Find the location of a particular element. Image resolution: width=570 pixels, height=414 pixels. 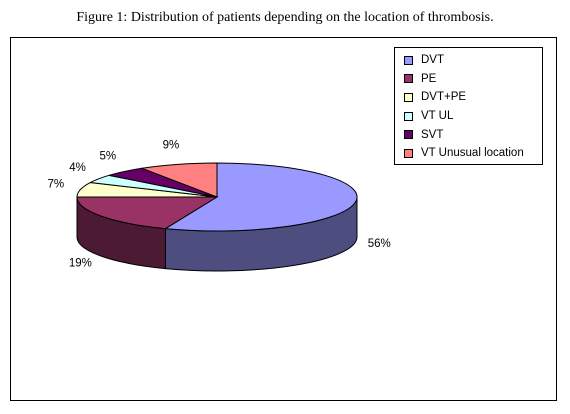

legend-label: PE is located at coordinates (429, 78).